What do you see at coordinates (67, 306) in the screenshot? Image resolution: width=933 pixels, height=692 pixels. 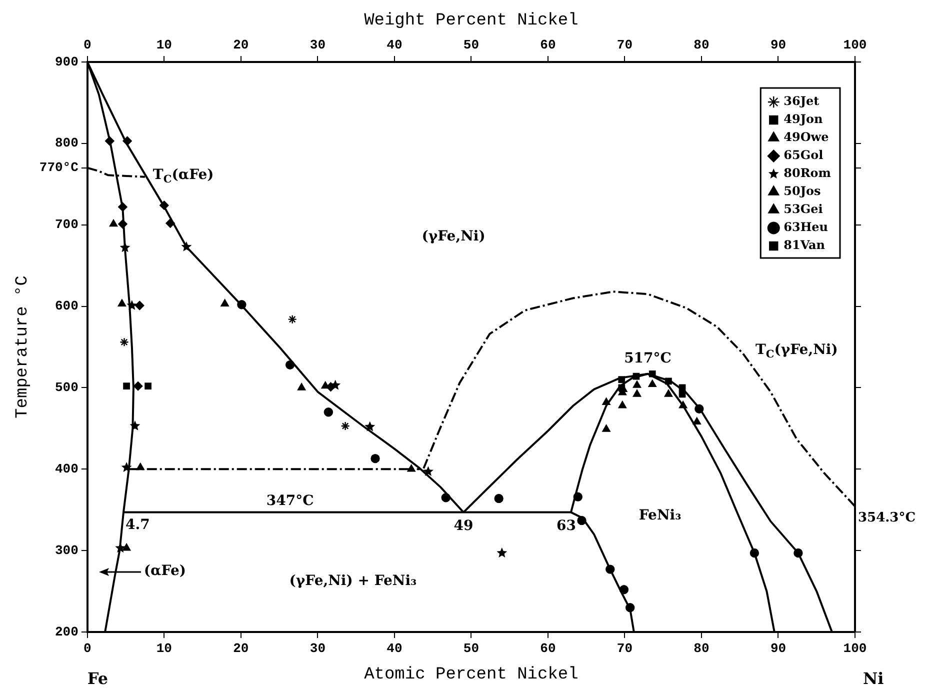 I see `y-tick-label: 600` at bounding box center [67, 306].